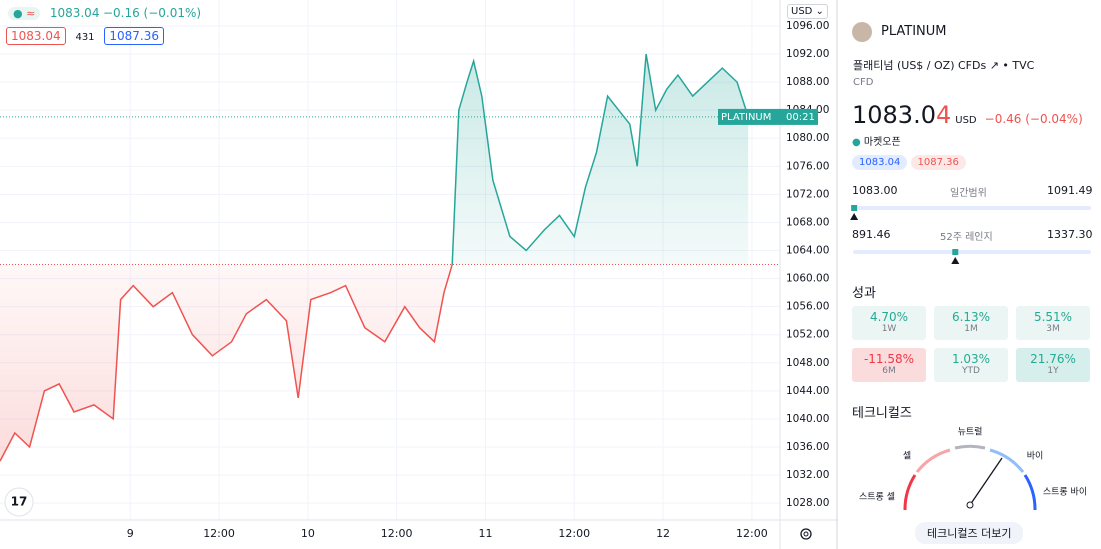  I want to click on y-tick-label: 1080.00, so click(807, 138).